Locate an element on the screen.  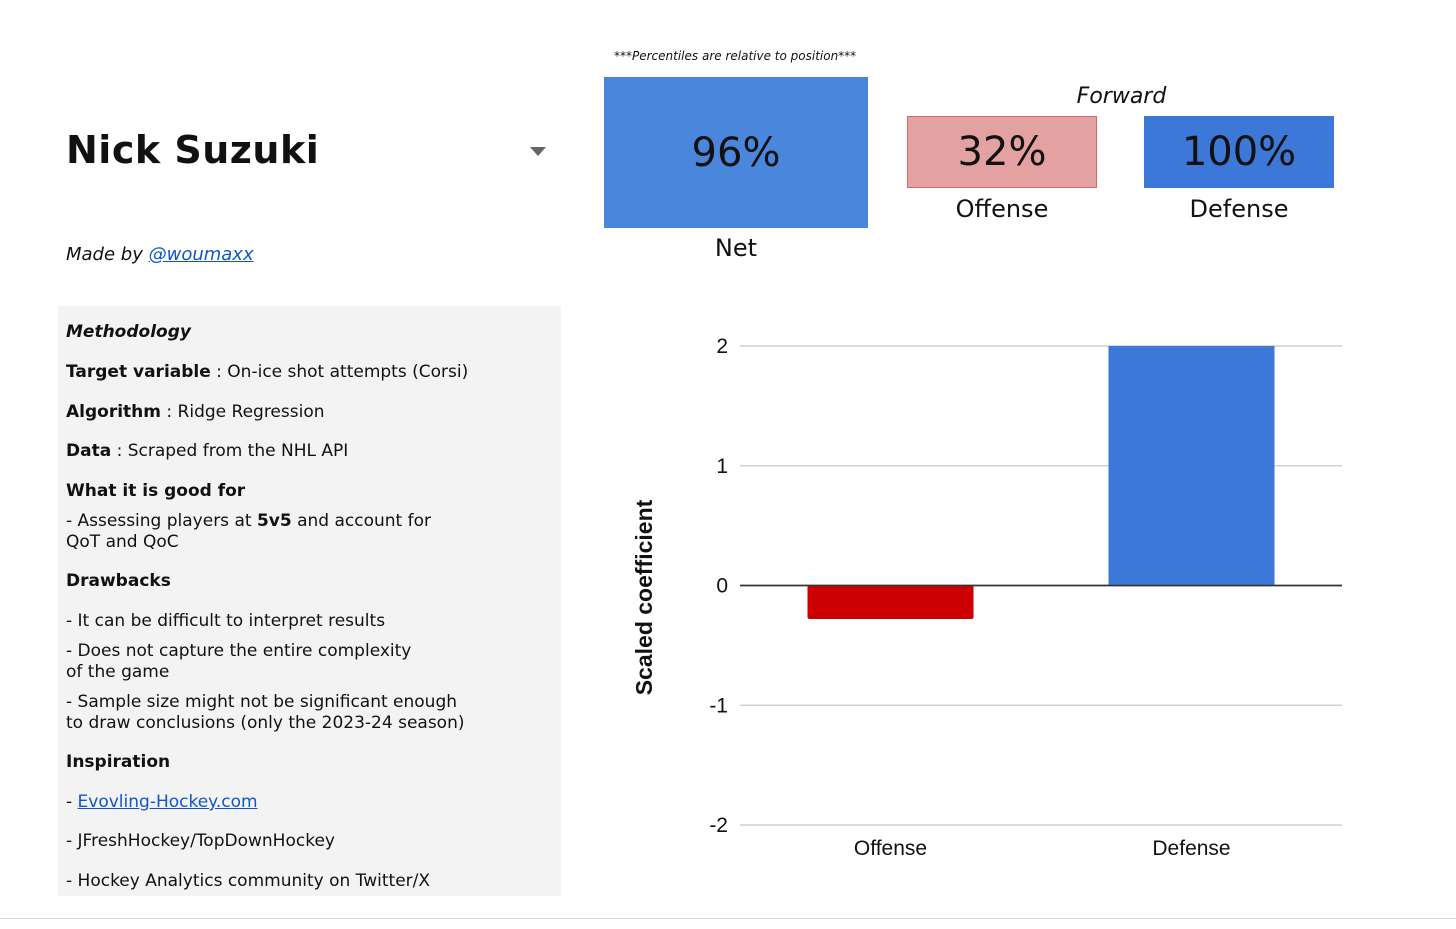
credit-line: Made by @woumaxx is located at coordinates (160, 254).